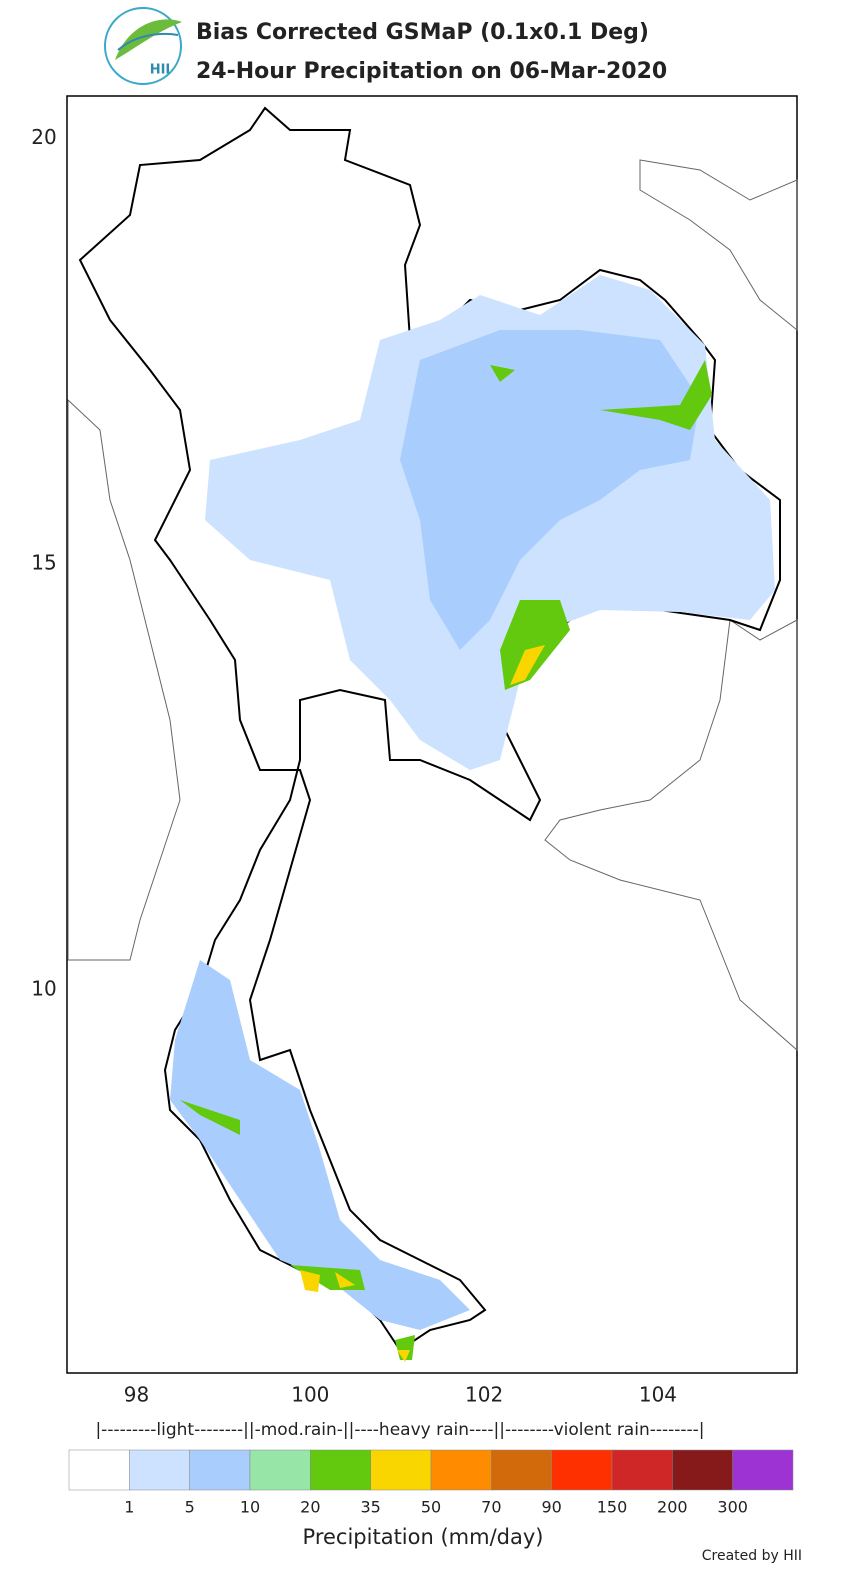  I want to click on logo-leaf, so click(148, 39).